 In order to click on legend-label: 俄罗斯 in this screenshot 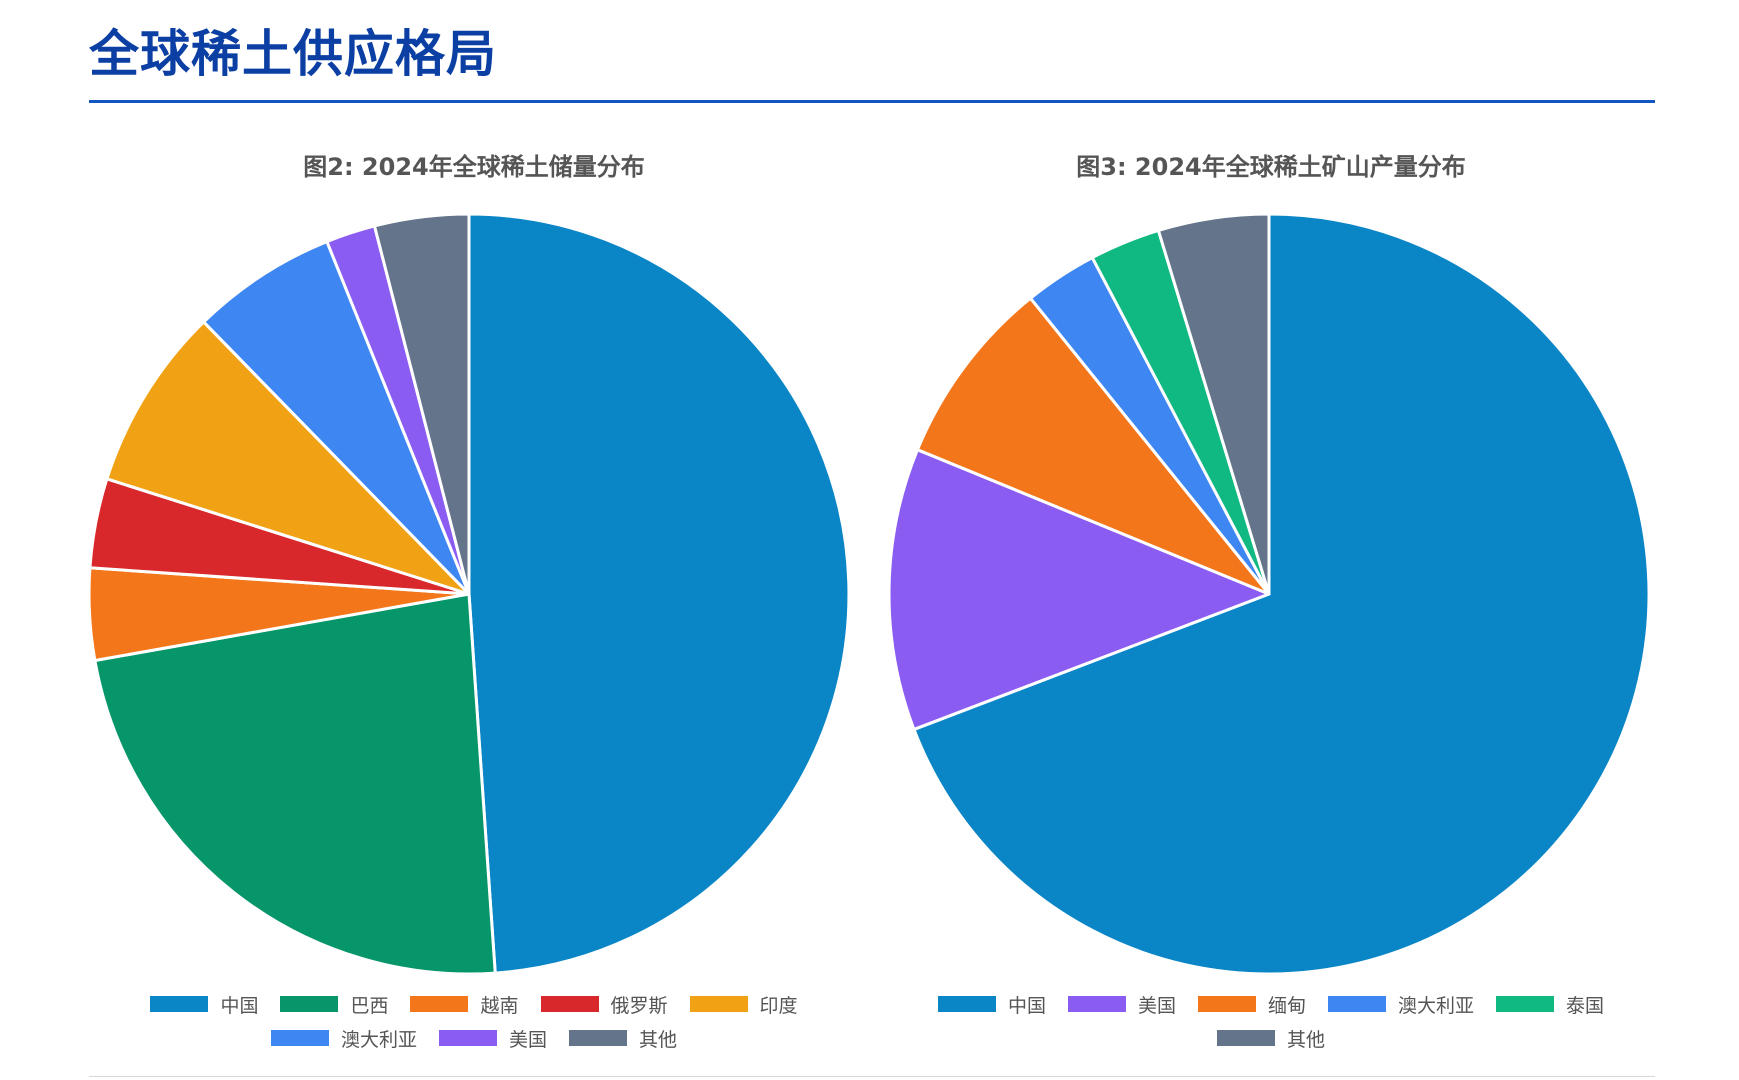, I will do `click(639, 1005)`.